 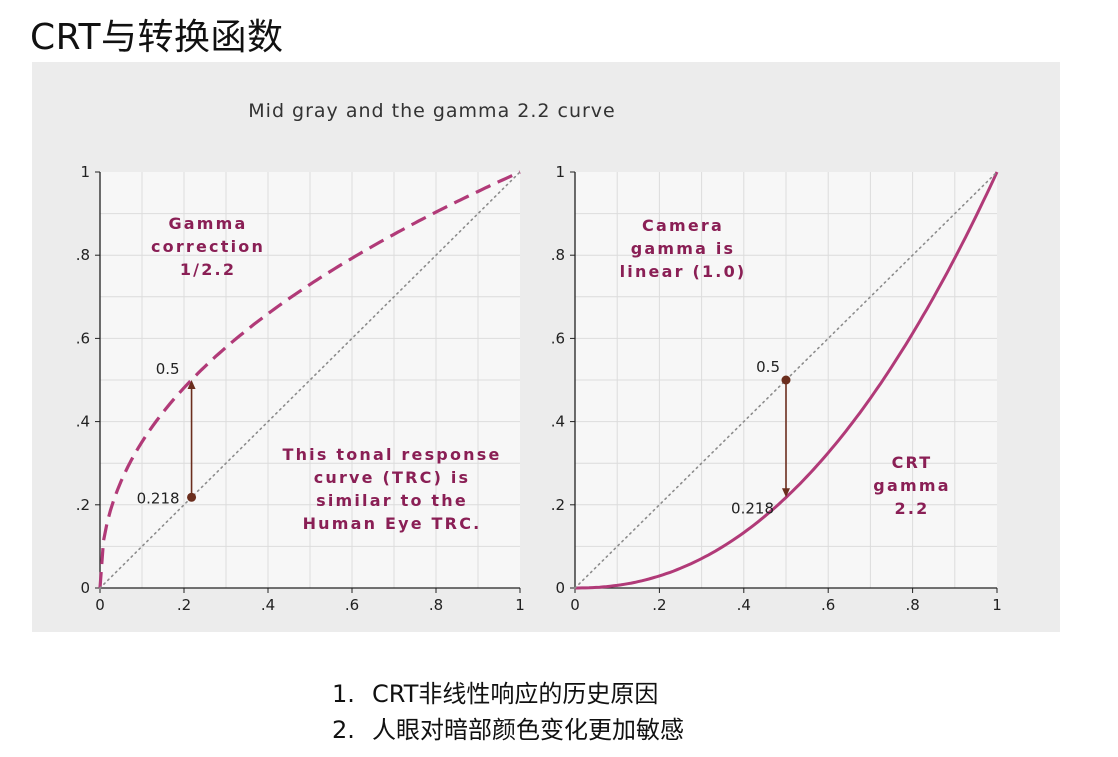 What do you see at coordinates (157, 37) in the screenshot?
I see `slide-title: CRT与转换函数` at bounding box center [157, 37].